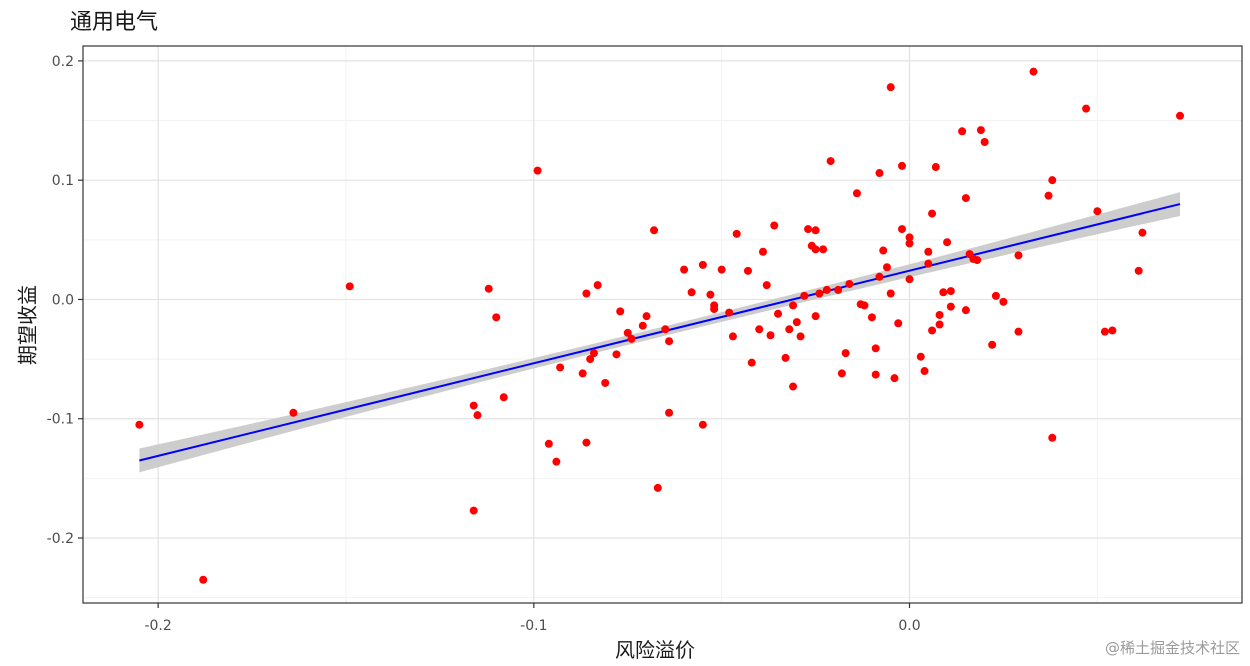 Image resolution: width=1250 pixels, height=666 pixels. I want to click on y-tick-label: 0.2, so click(63, 62).